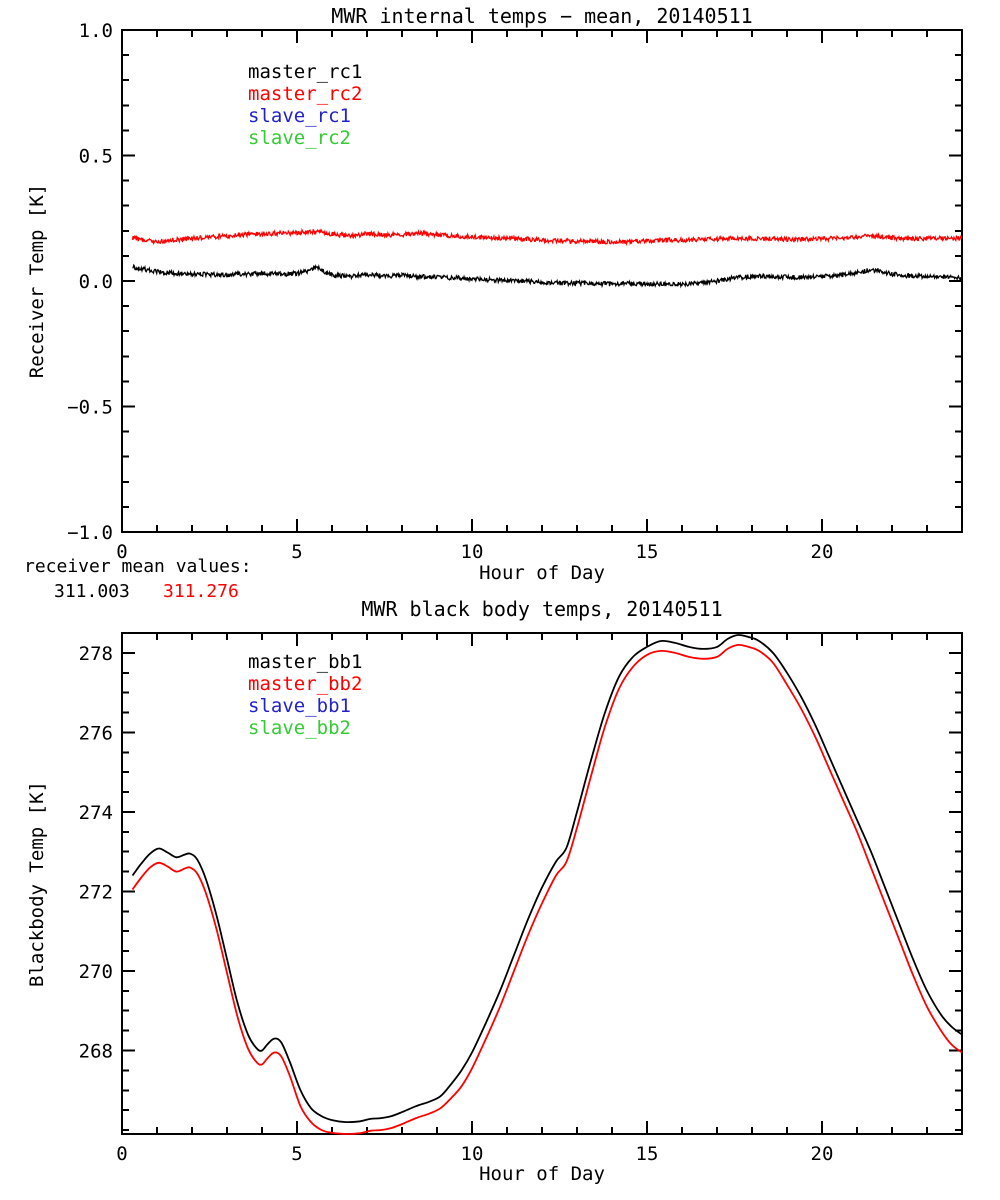 The height and width of the screenshot is (1200, 1000). I want to click on y-tick-label: 276, so click(96, 733).